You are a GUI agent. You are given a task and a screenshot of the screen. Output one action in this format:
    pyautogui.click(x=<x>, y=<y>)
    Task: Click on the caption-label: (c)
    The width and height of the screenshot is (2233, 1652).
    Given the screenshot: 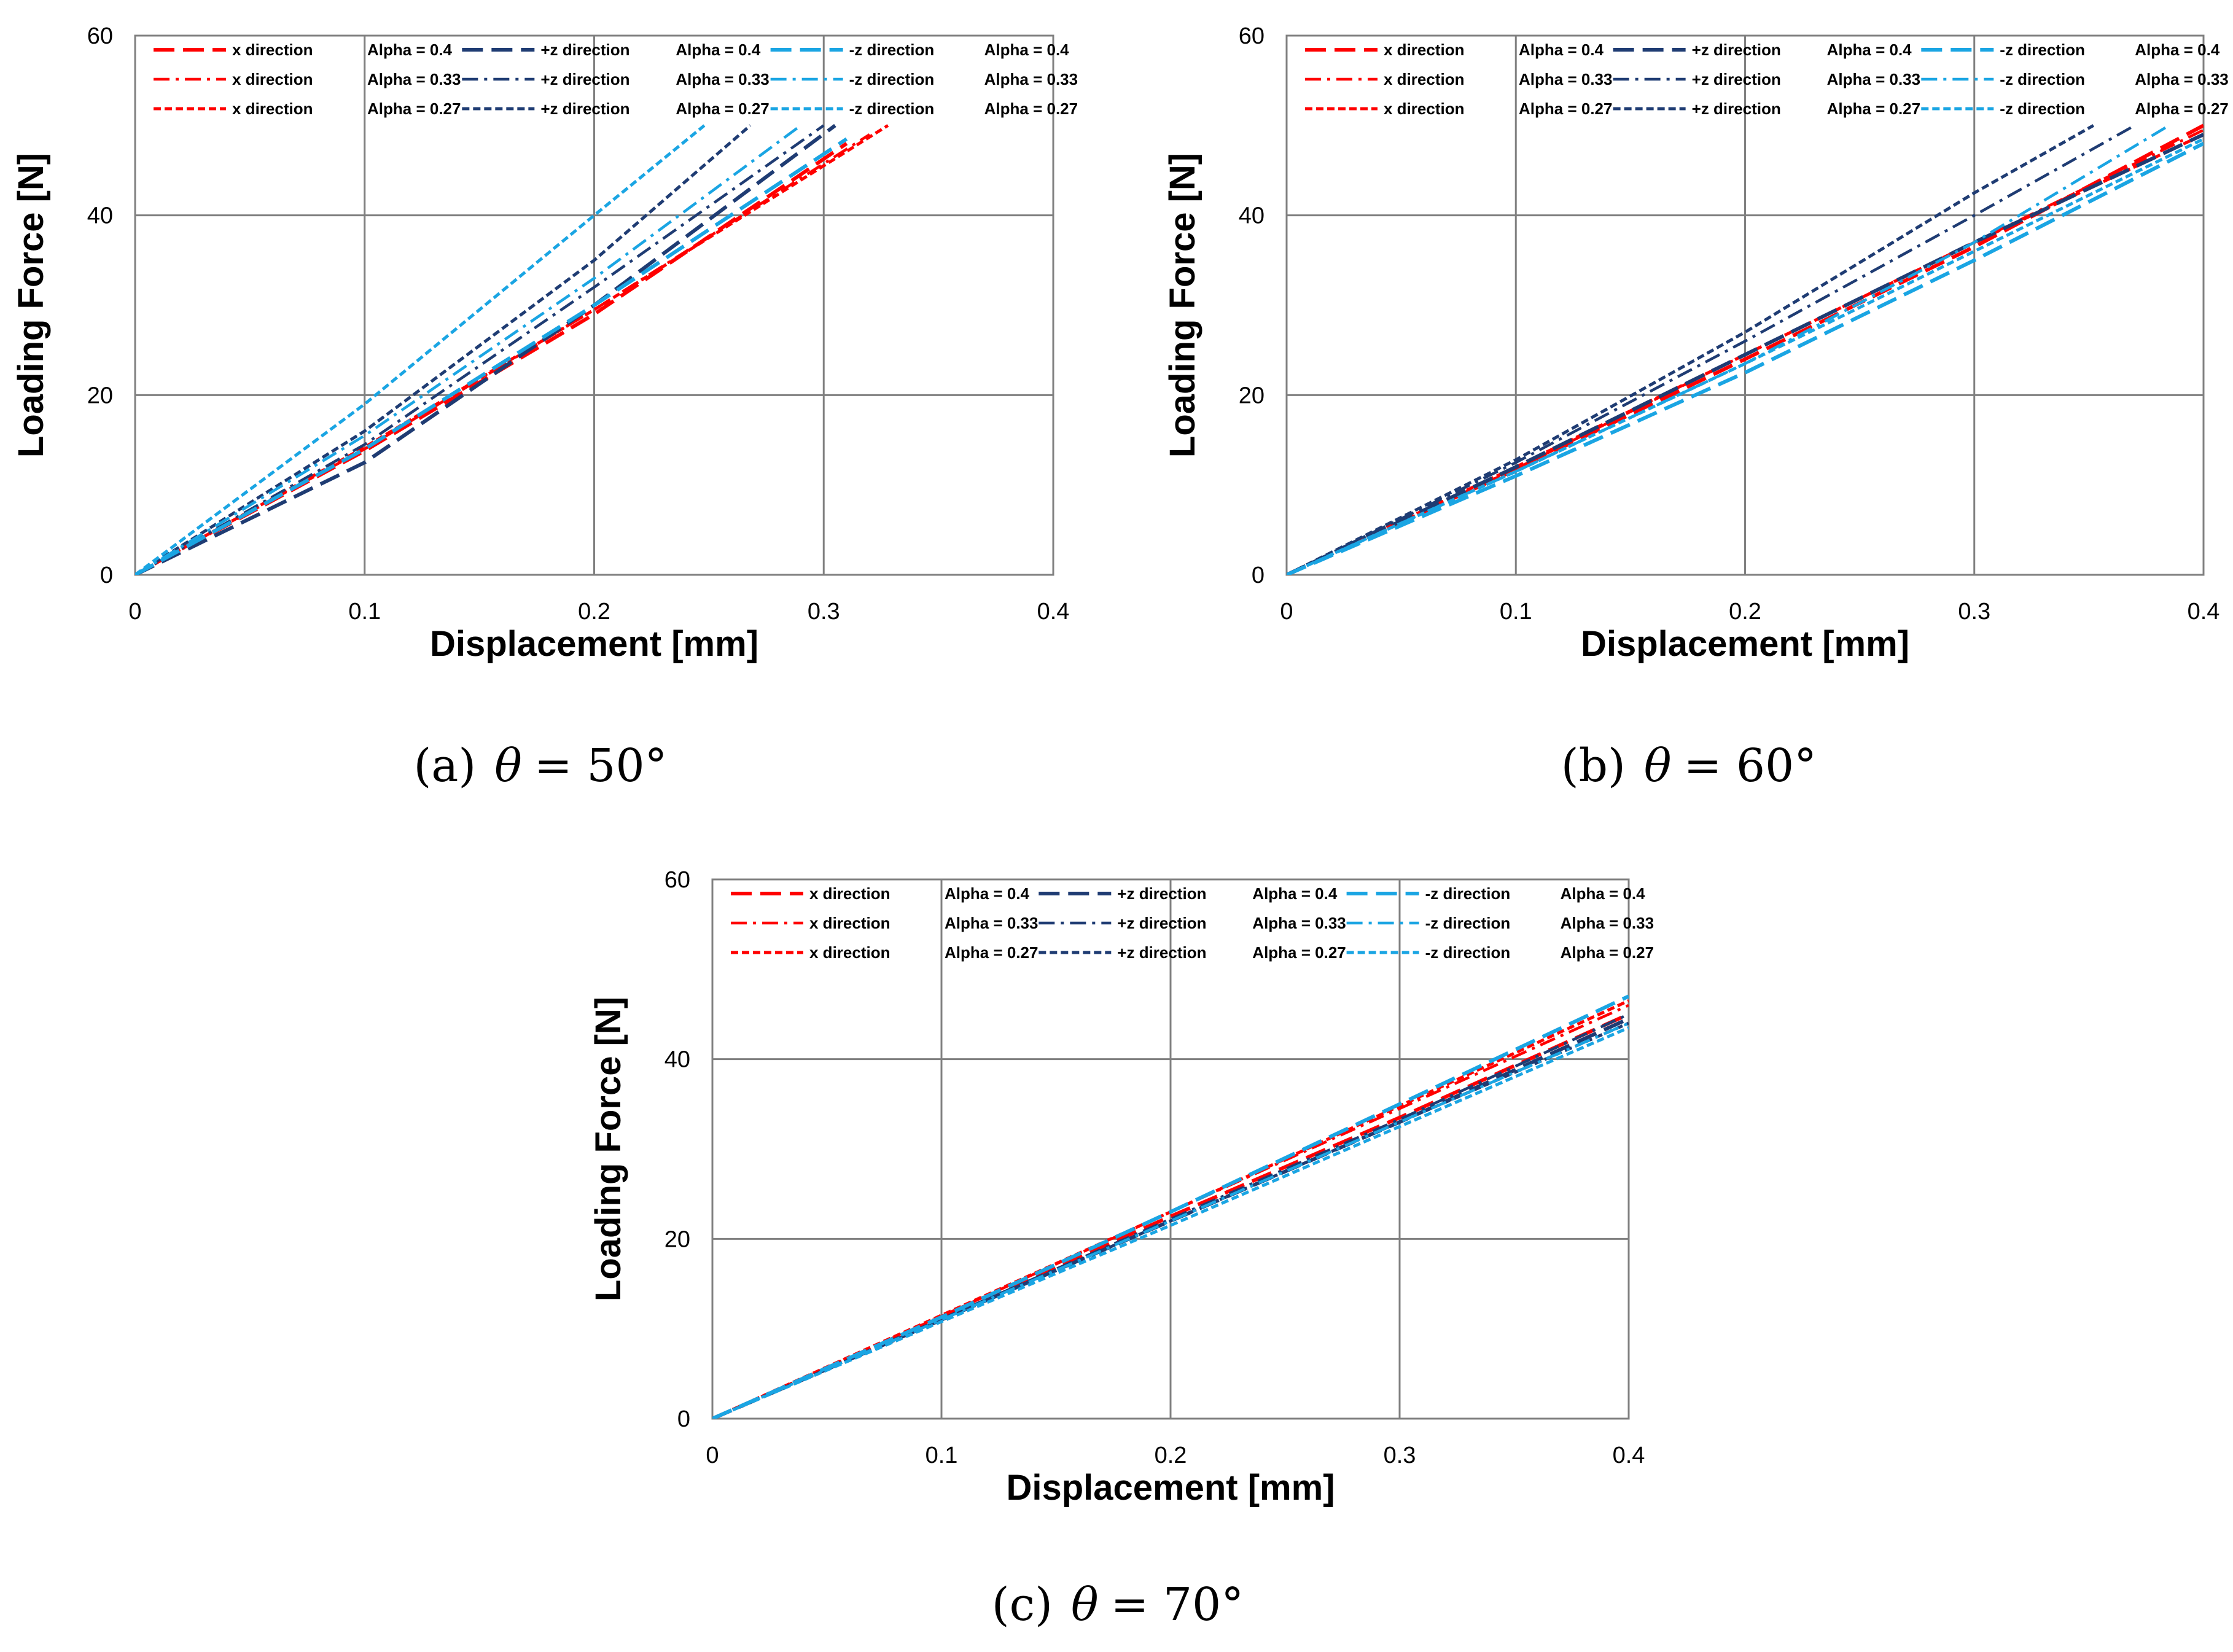 What is the action you would take?
    pyautogui.click(x=1023, y=1604)
    